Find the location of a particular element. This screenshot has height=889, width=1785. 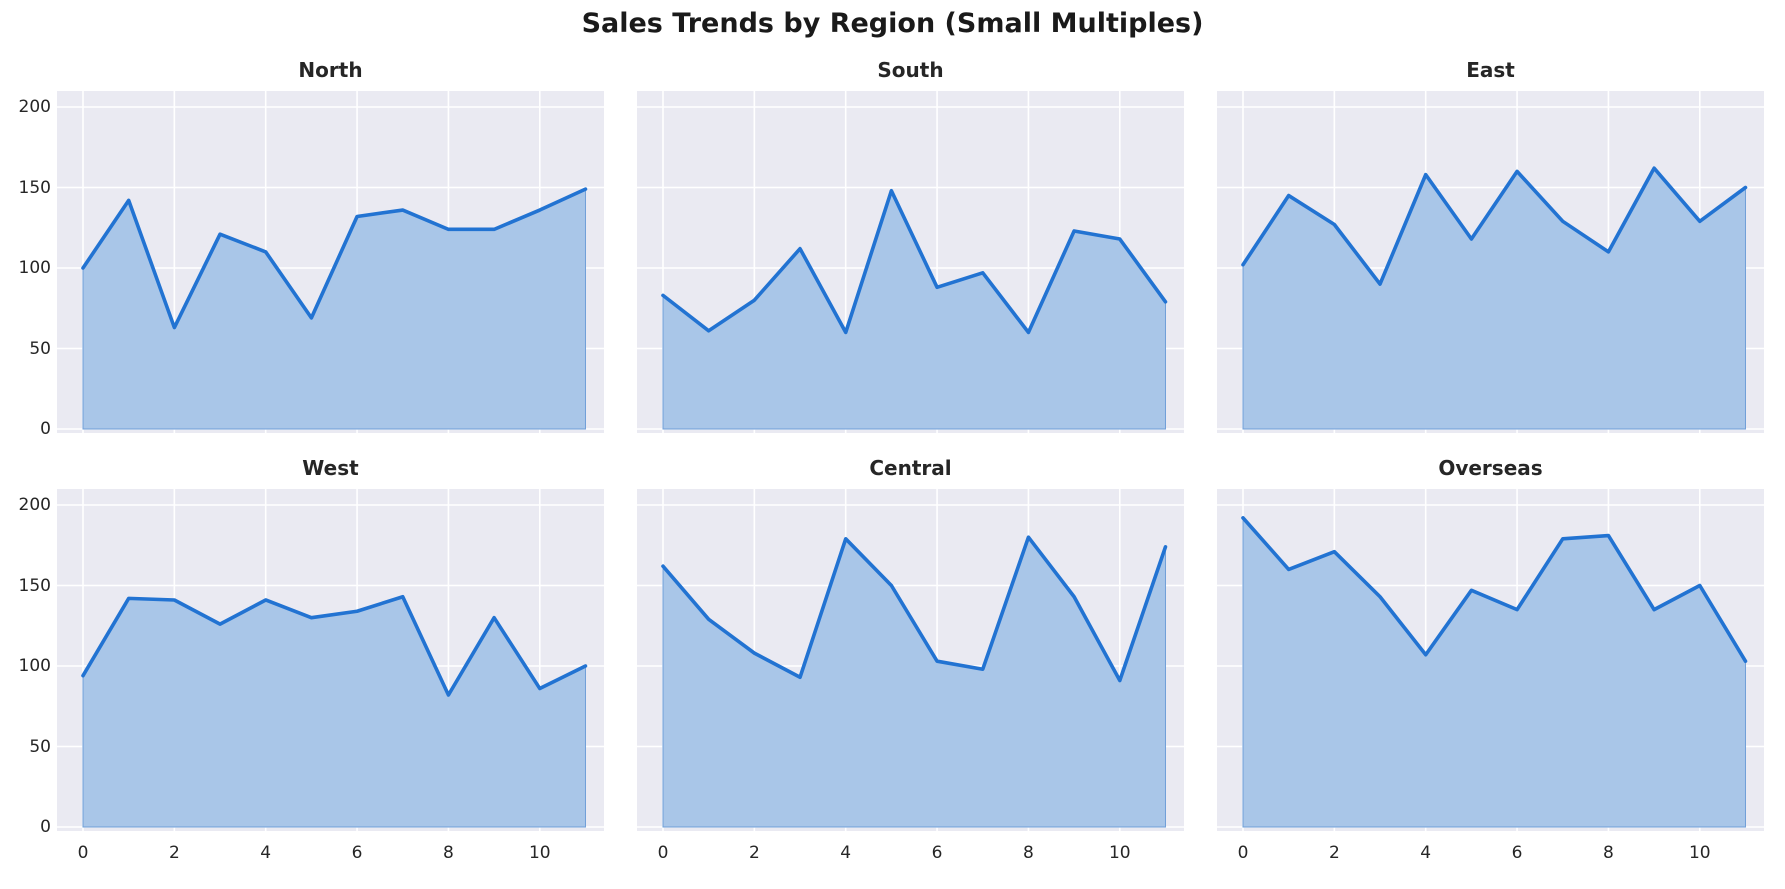

chart-title: Sales Trends by Region (Small Multiples) is located at coordinates (892, 23).